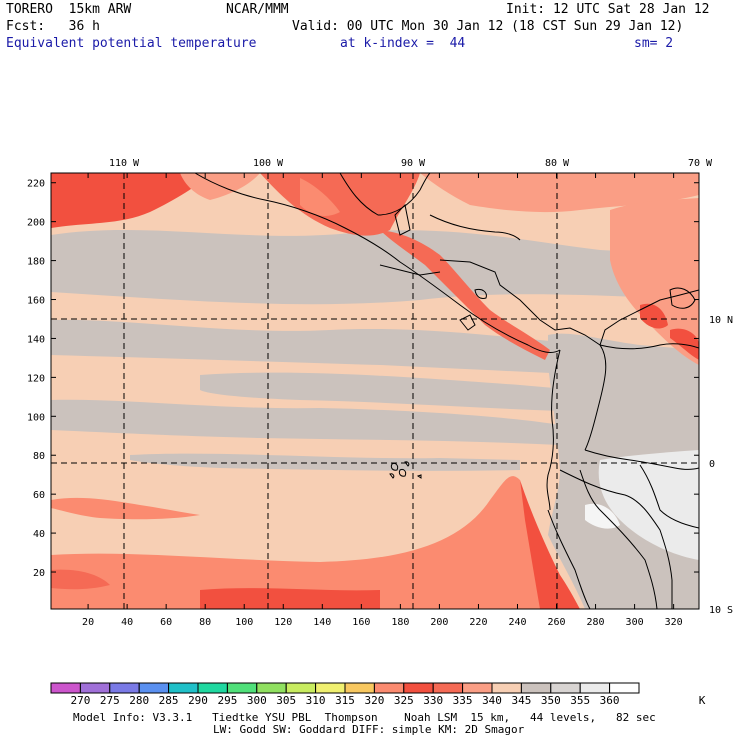 The image size is (740, 740). What do you see at coordinates (609, 700) in the screenshot?
I see `colorbar-label: 360` at bounding box center [609, 700].